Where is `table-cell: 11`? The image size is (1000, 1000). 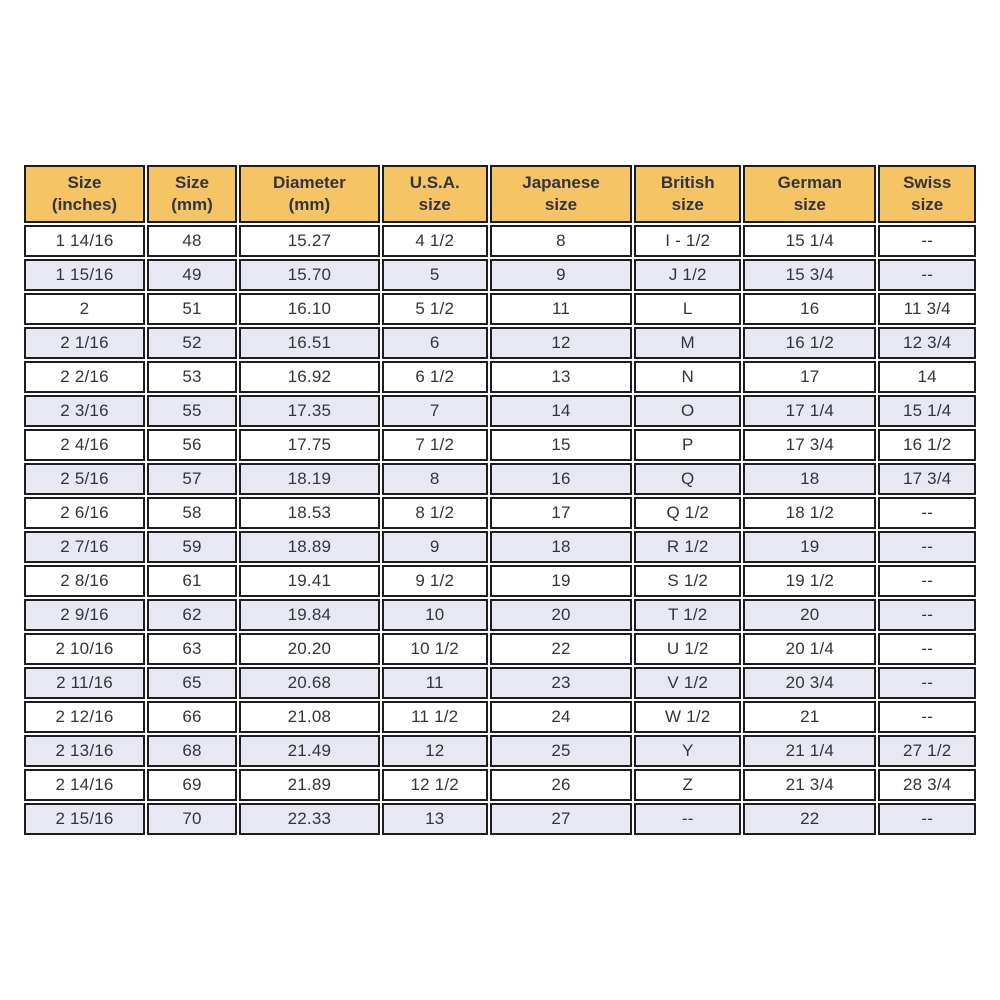
table-cell: 11 is located at coordinates (434, 683).